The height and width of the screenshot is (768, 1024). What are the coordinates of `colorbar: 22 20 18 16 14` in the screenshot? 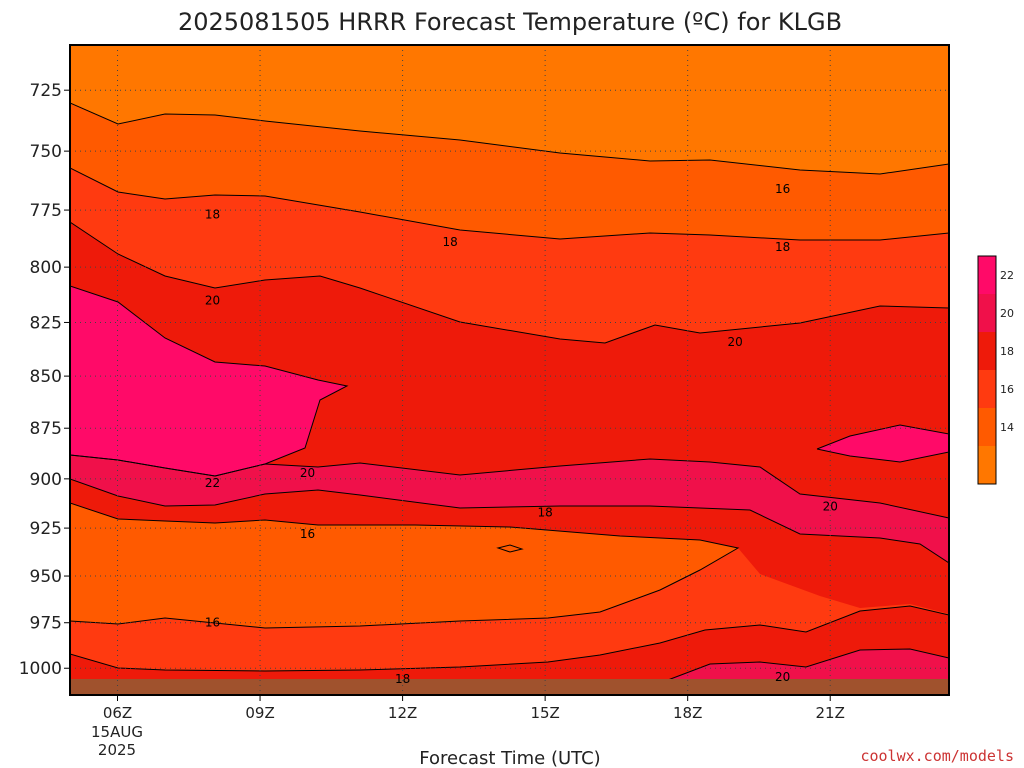 It's located at (995, 370).